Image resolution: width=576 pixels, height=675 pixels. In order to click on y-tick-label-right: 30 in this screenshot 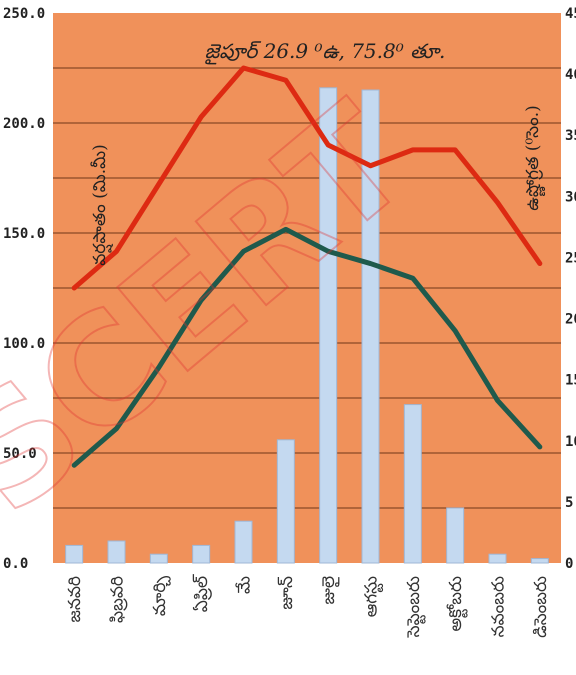, I will do `click(570, 197)`.